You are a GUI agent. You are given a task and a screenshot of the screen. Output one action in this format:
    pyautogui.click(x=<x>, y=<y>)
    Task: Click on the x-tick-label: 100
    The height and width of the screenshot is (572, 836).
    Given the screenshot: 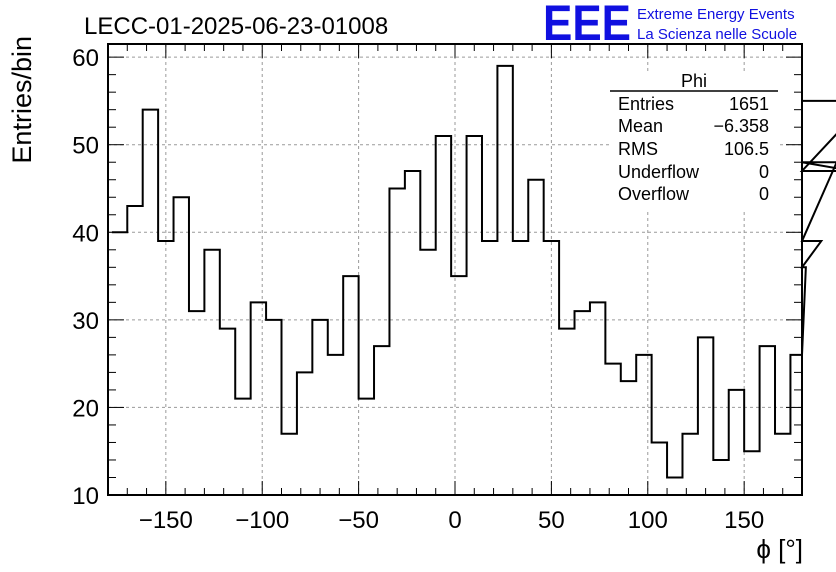 What is the action you would take?
    pyautogui.click(x=648, y=520)
    